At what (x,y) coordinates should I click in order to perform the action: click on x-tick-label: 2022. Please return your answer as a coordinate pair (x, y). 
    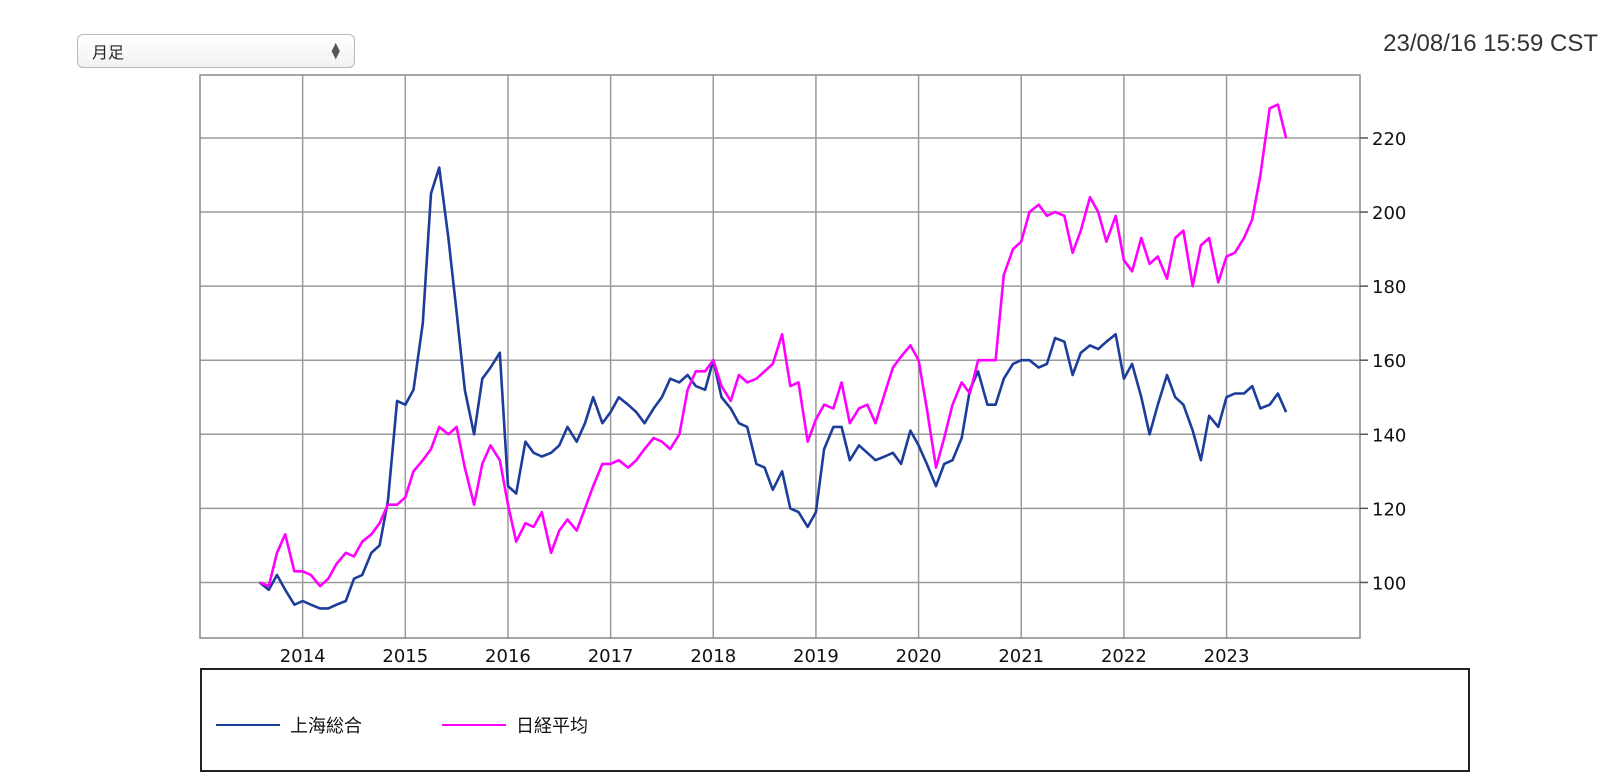
    Looking at the image, I should click on (1124, 656).